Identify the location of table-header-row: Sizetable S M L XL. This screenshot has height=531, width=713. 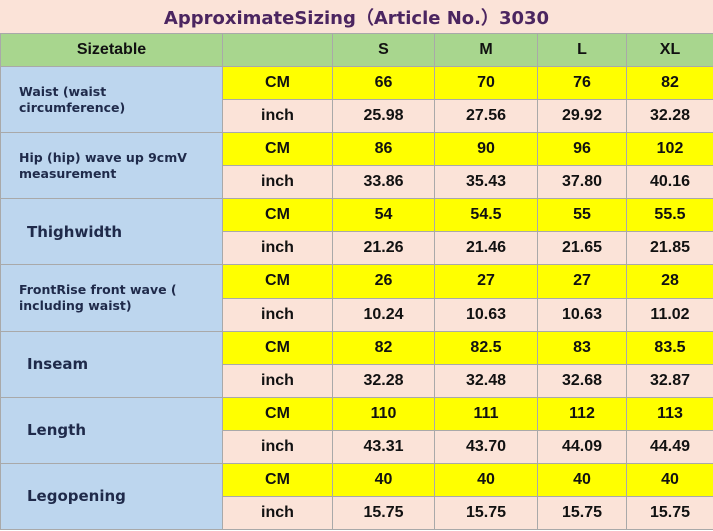
(356, 50).